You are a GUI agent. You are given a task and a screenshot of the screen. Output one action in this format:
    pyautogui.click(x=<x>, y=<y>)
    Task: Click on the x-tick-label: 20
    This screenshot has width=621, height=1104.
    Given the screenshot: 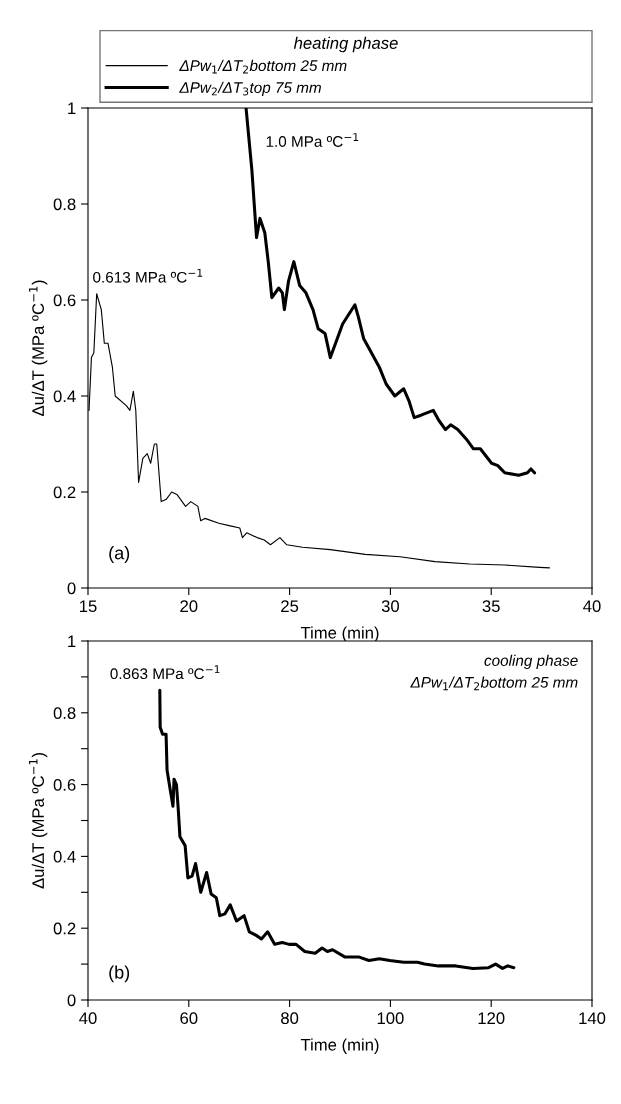 What is the action you would take?
    pyautogui.click(x=189, y=606)
    